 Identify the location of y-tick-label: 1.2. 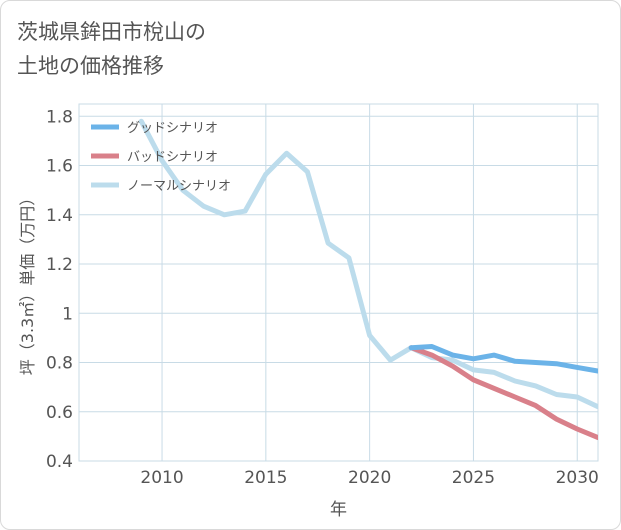
(59, 265).